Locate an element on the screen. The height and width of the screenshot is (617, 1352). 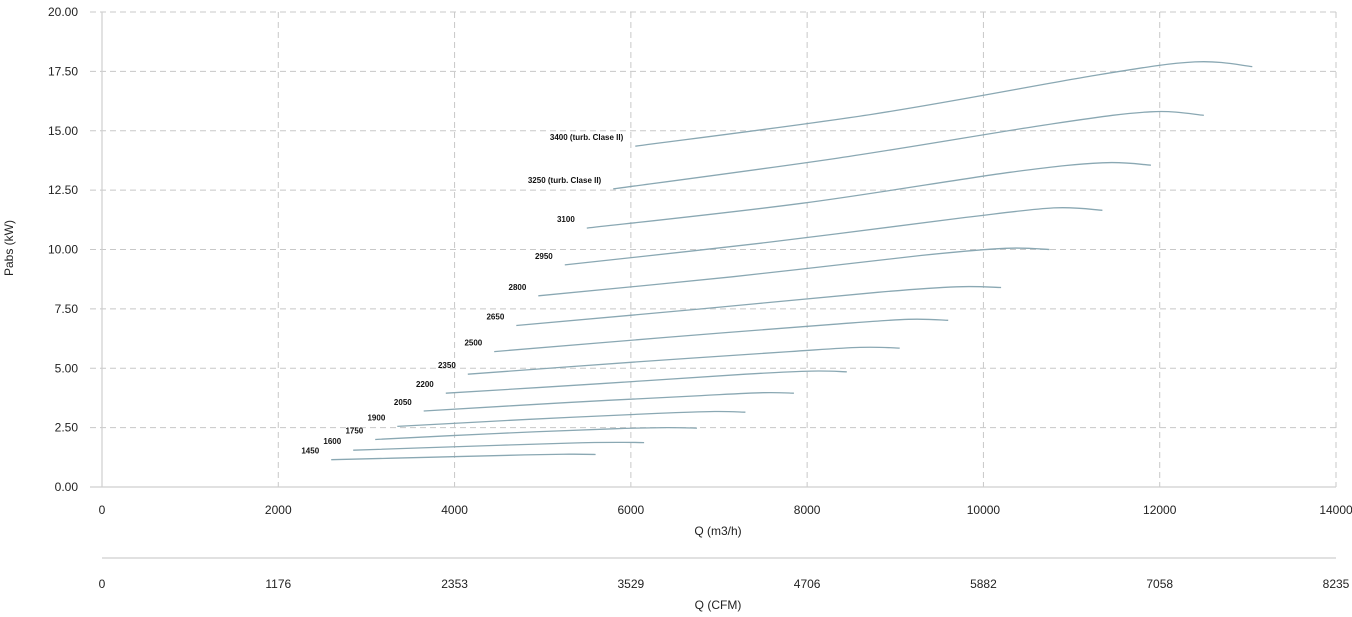
curve-label: 1900 is located at coordinates (376, 417).